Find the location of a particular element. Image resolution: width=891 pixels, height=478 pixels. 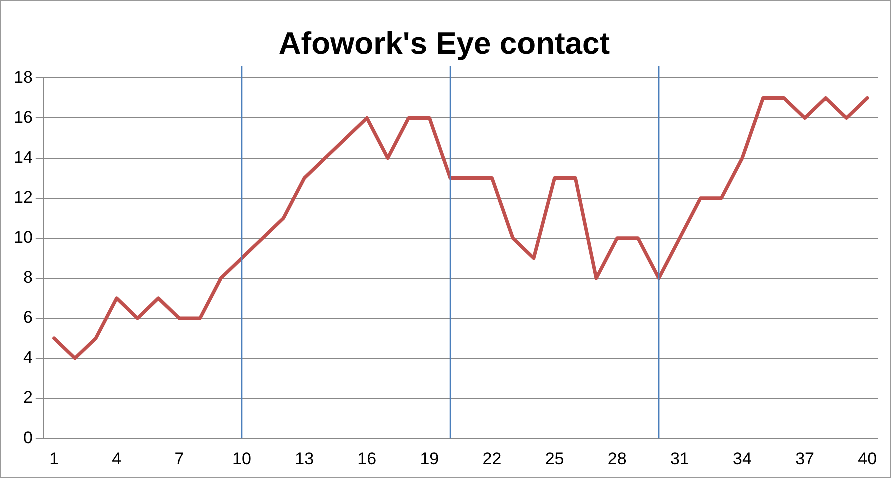

x-tick-label: 31 is located at coordinates (680, 458).